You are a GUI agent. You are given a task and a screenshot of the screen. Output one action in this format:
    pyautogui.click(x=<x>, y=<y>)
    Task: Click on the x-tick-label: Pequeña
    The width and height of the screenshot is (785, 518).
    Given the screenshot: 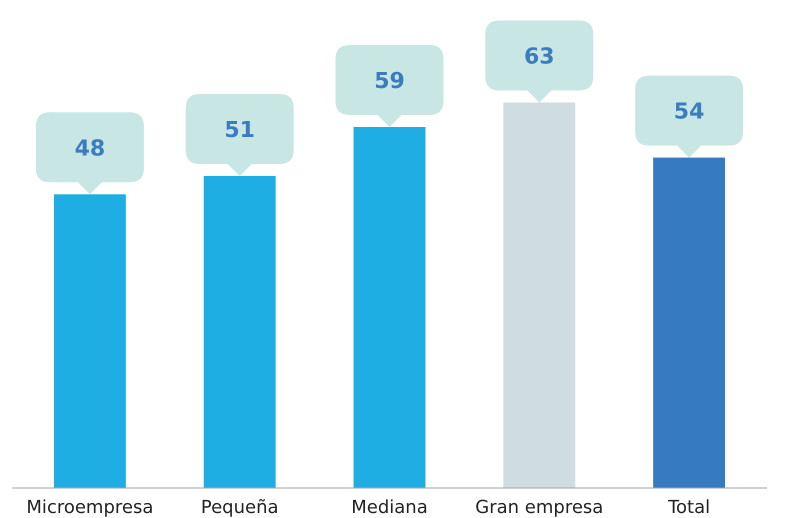 What is the action you would take?
    pyautogui.click(x=239, y=507)
    